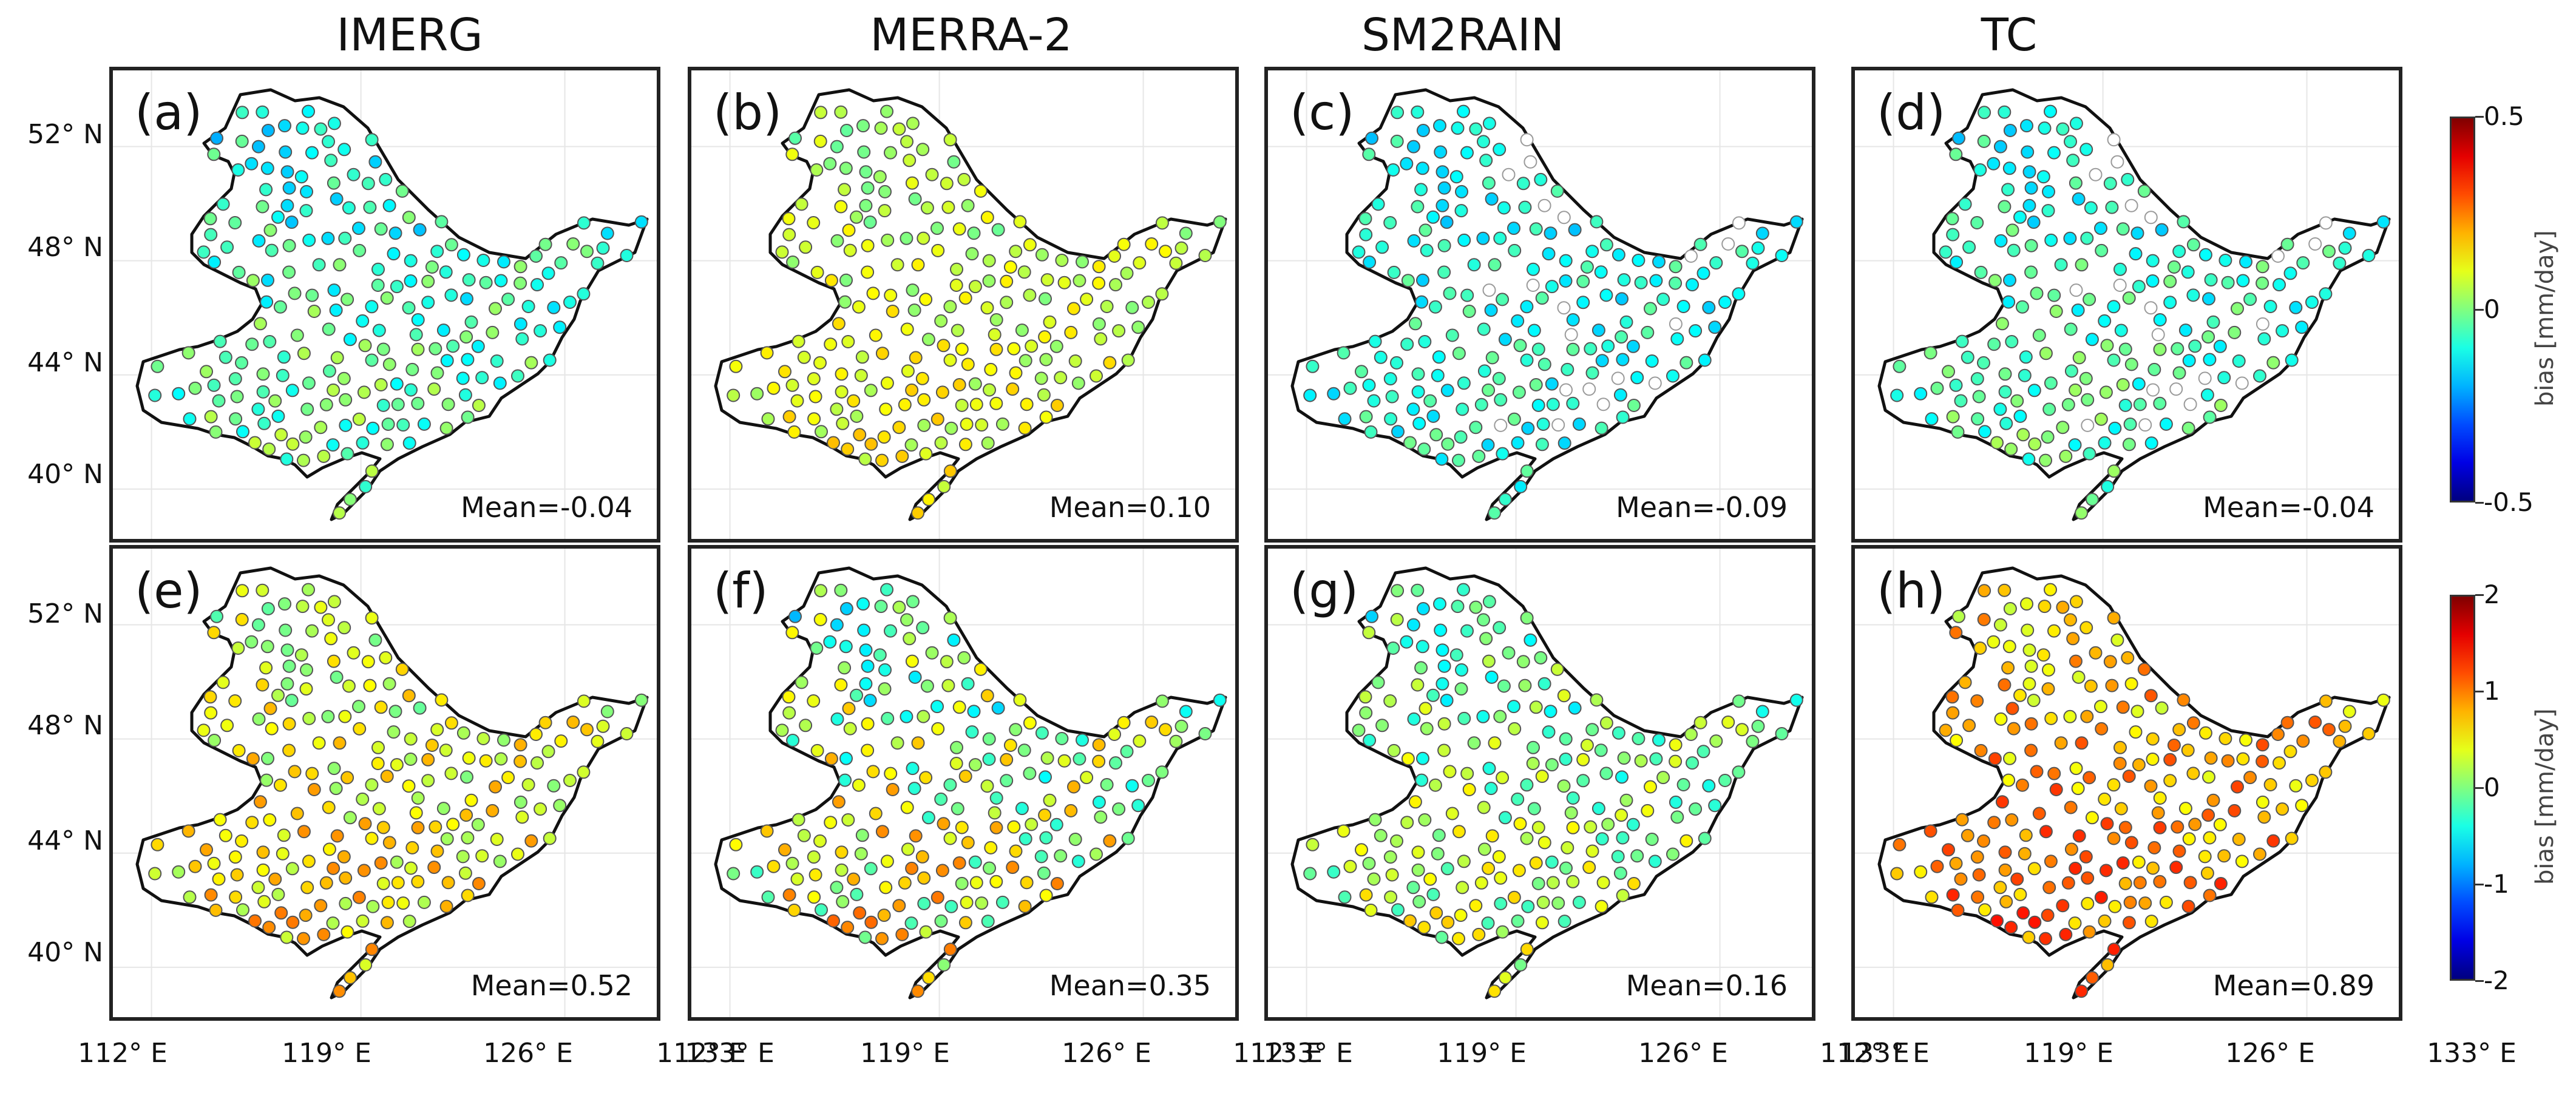 The width and height of the screenshot is (2576, 1093). Describe the element at coordinates (963, 783) in the screenshot. I see `map-plot` at that location.